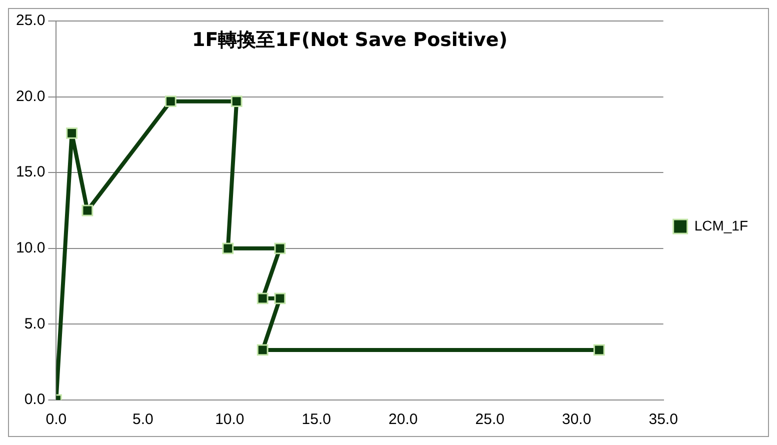 The image size is (777, 445). I want to click on x-tick-label: 0.0, so click(56, 419).